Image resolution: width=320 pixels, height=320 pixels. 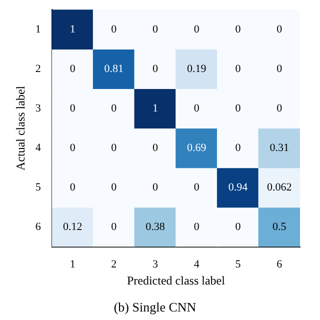 What do you see at coordinates (114, 264) in the screenshot?
I see `x-tick-label: 2` at bounding box center [114, 264].